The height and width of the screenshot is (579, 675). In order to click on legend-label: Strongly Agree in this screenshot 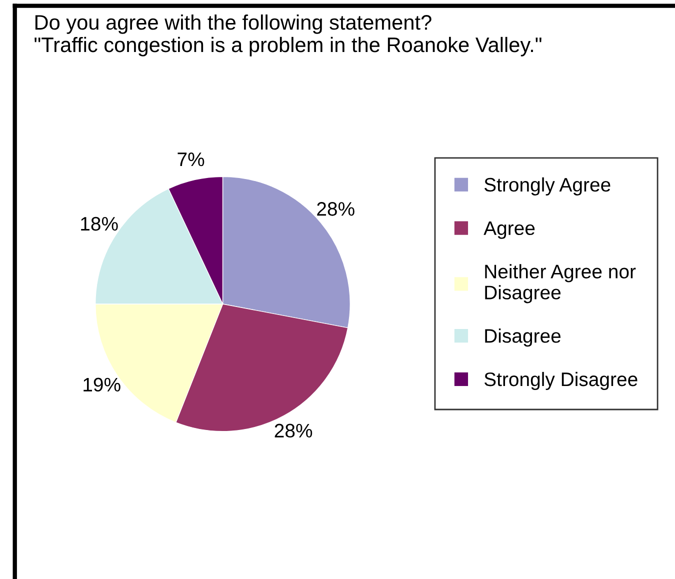, I will do `click(547, 186)`.